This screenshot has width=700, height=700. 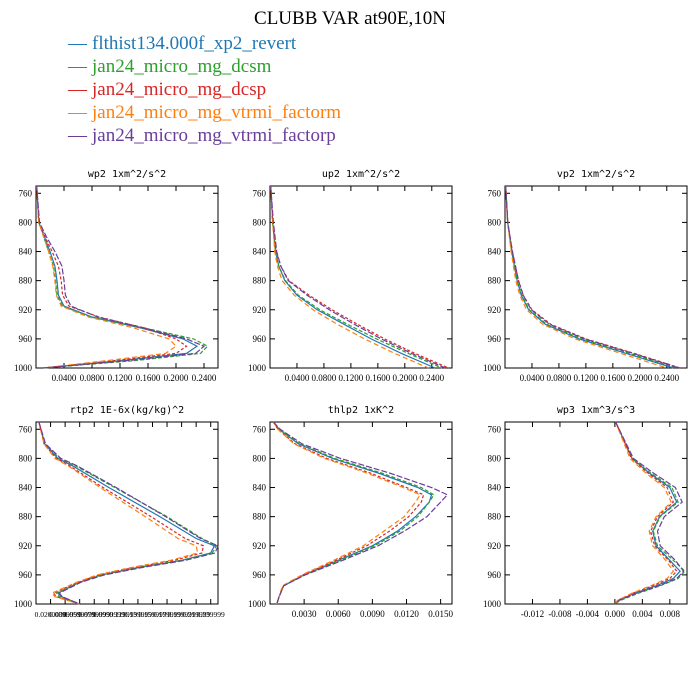 I want to click on x-tick-label: 0.004, so click(x=642, y=614).